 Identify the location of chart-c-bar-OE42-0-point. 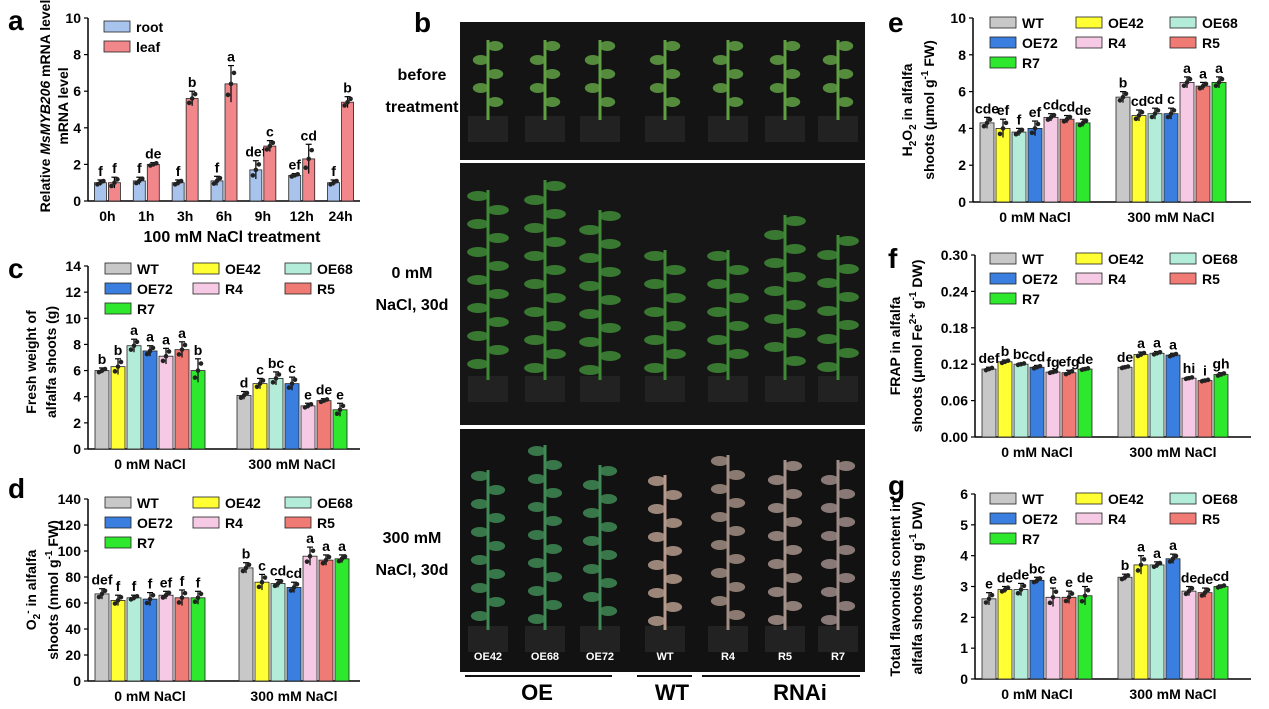
(118, 366).